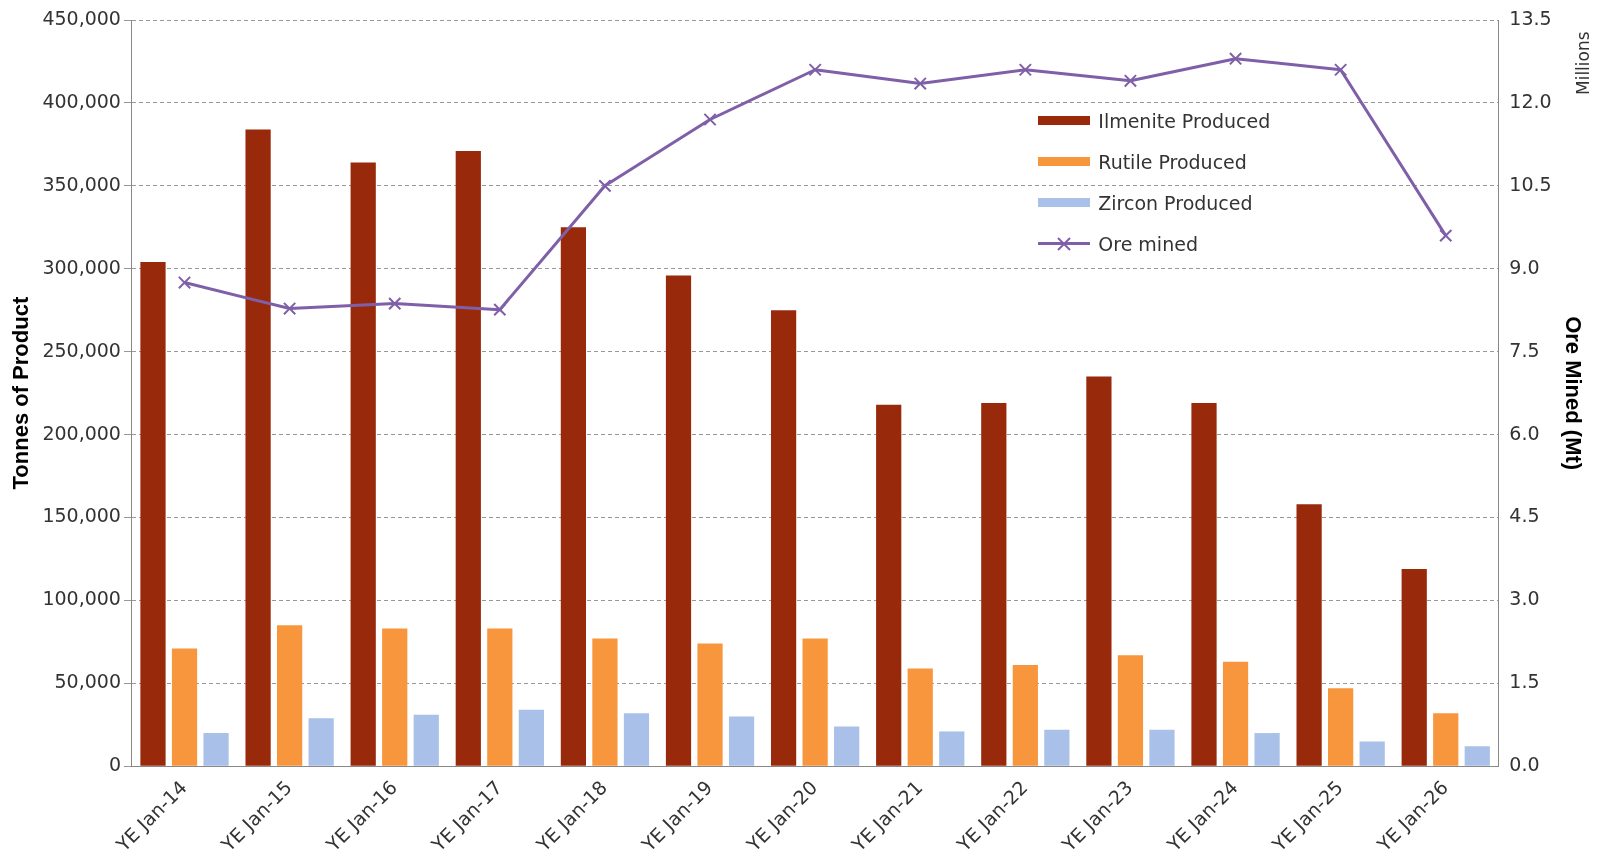 The image size is (1599, 865). I want to click on y2-tick-label: 10.5, so click(1530, 183).